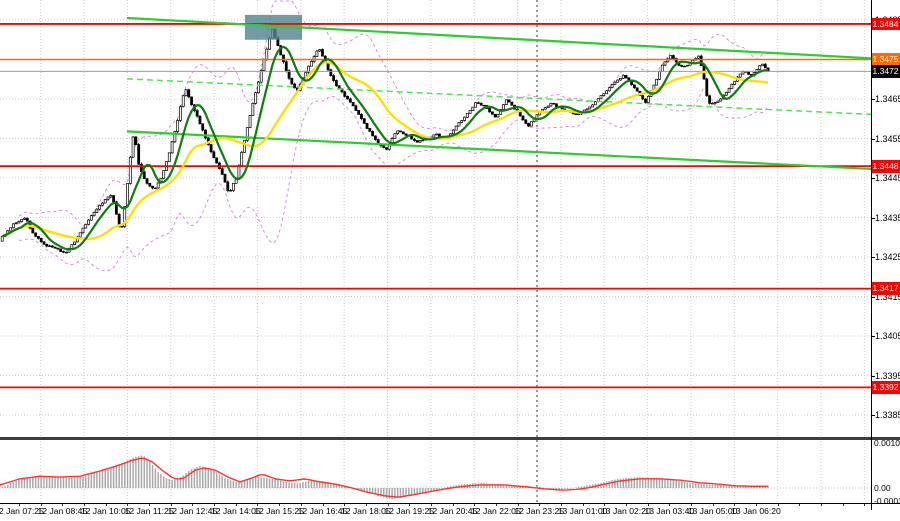 The width and height of the screenshot is (900, 521). Describe the element at coordinates (712, 511) in the screenshot. I see `time-label: 13 Jan 05:00` at that location.